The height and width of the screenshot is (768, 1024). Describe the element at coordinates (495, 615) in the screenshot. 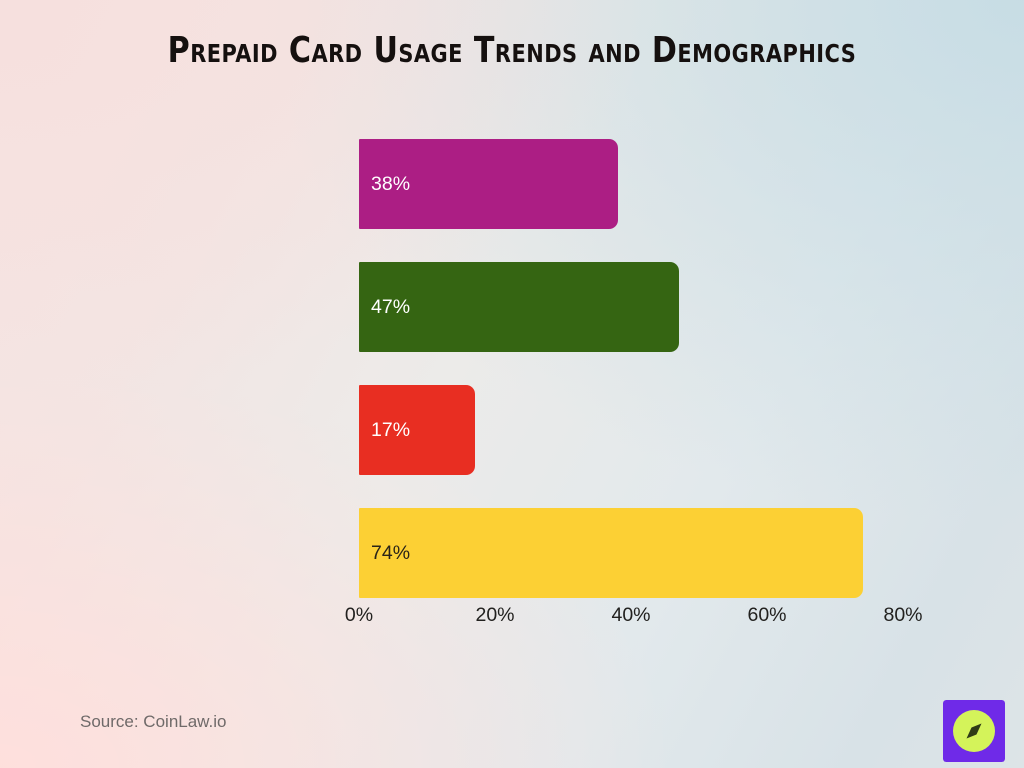

I see `x-axis-tick-label: 20%` at that location.